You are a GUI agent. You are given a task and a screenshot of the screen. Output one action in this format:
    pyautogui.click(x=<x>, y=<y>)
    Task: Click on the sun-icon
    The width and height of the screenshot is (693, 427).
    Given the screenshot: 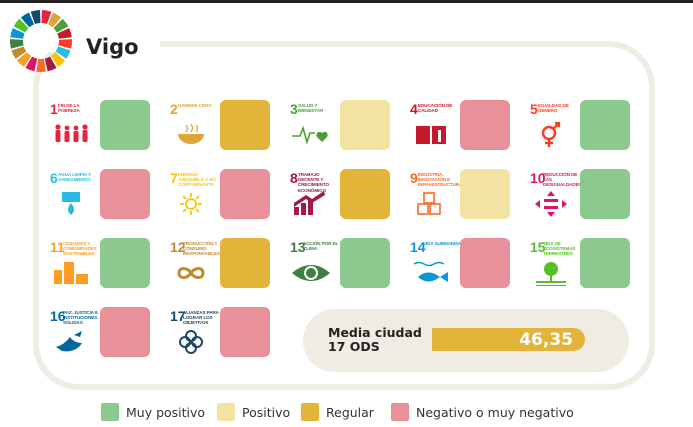 What is the action you would take?
    pyautogui.click(x=191, y=204)
    